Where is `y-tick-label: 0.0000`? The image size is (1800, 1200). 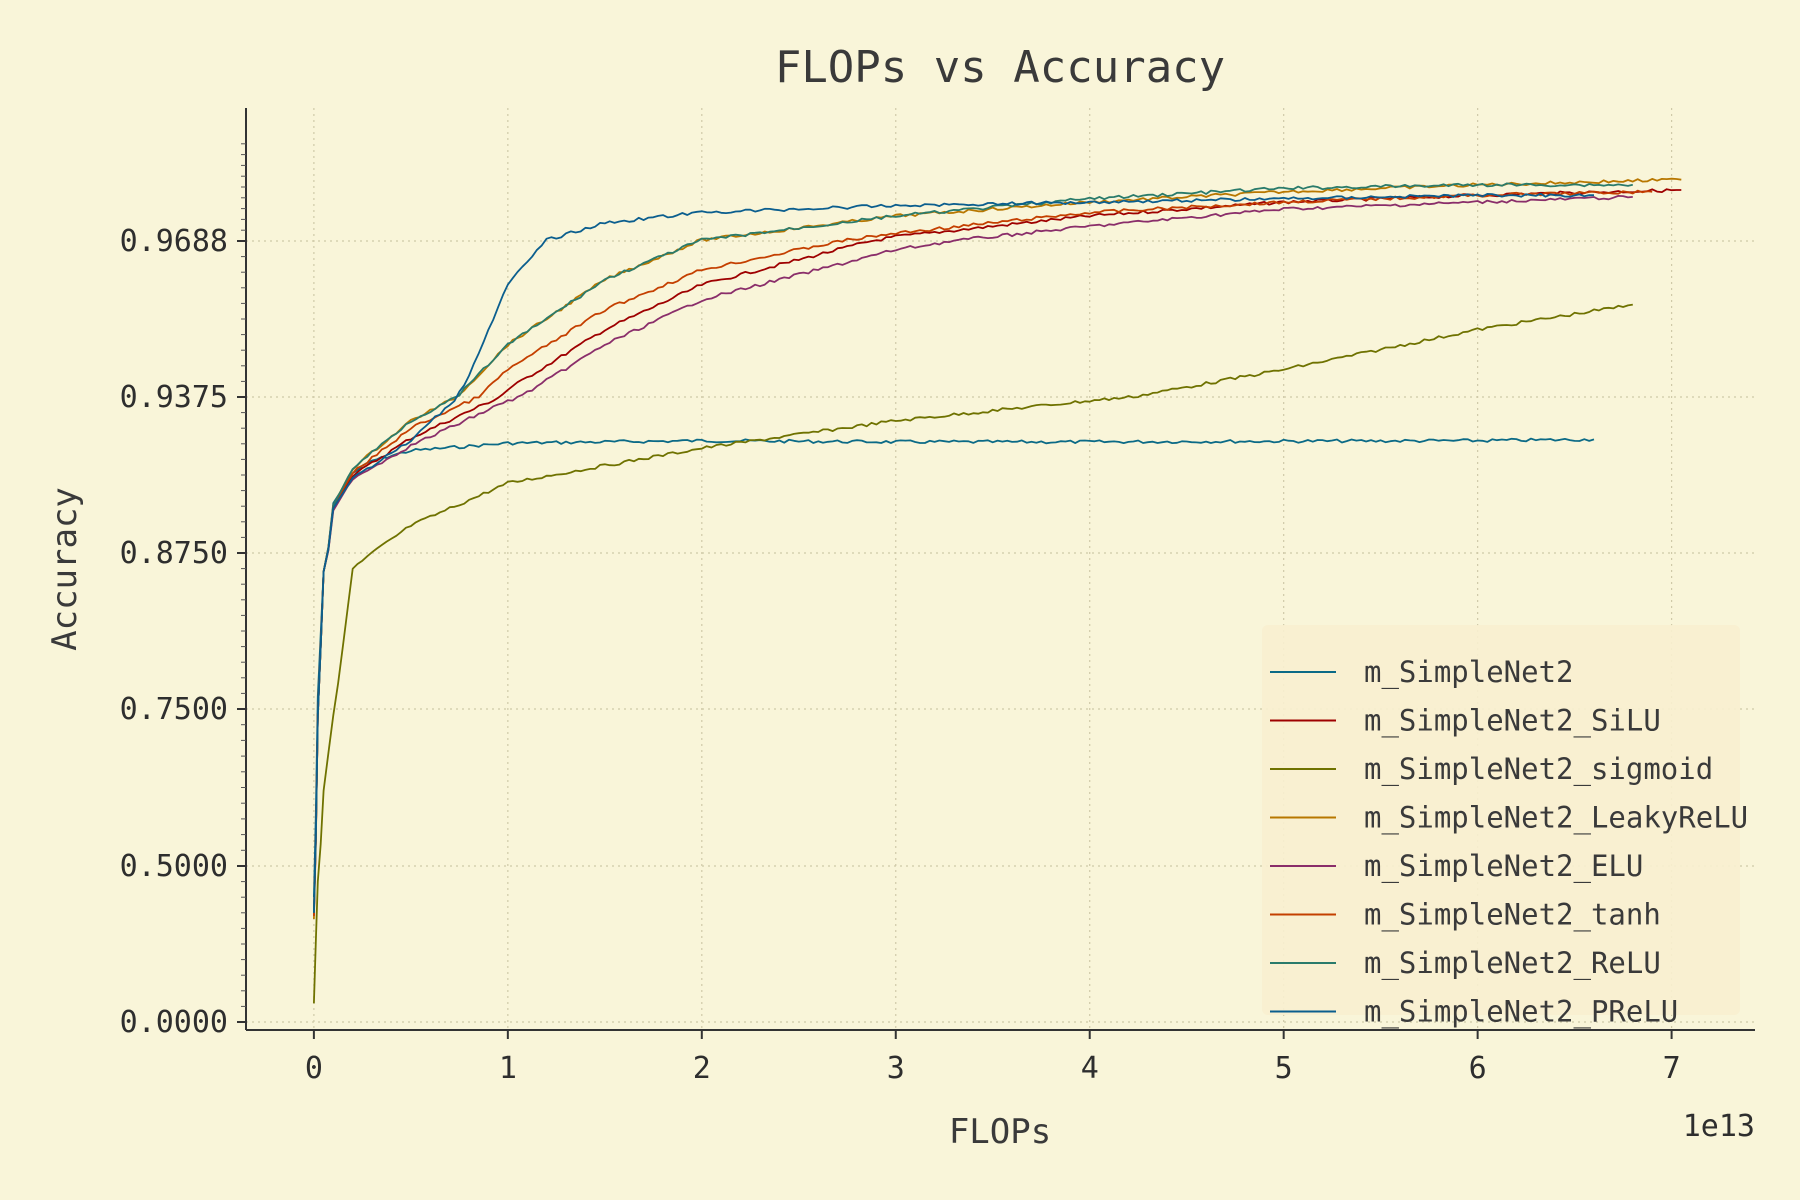 y-tick-label: 0.0000 is located at coordinates (174, 1022).